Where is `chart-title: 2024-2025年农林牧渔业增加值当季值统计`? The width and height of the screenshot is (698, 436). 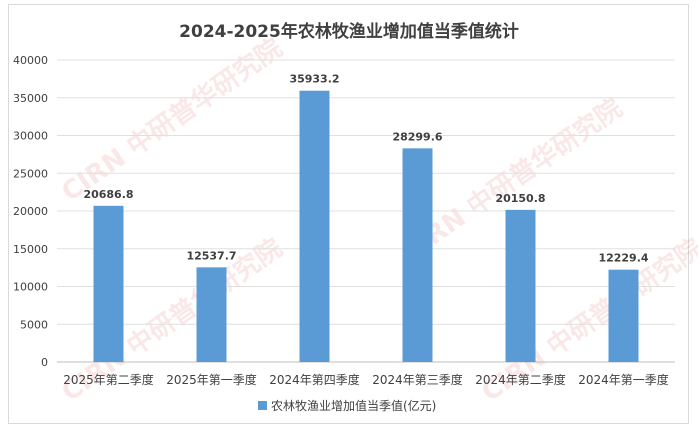
chart-title: 2024-2025年农林牧渔业增加值当季值统计 is located at coordinates (349, 31).